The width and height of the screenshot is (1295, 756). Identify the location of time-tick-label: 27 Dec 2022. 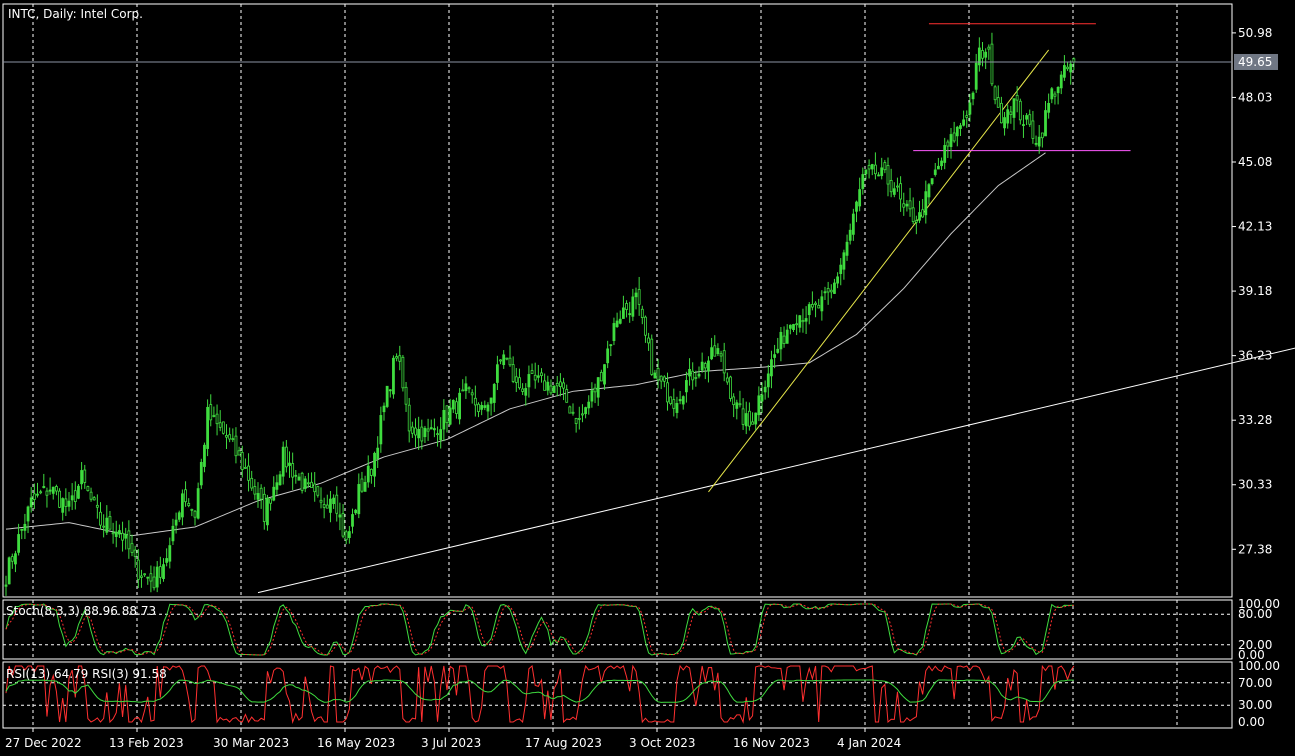
(43, 743).